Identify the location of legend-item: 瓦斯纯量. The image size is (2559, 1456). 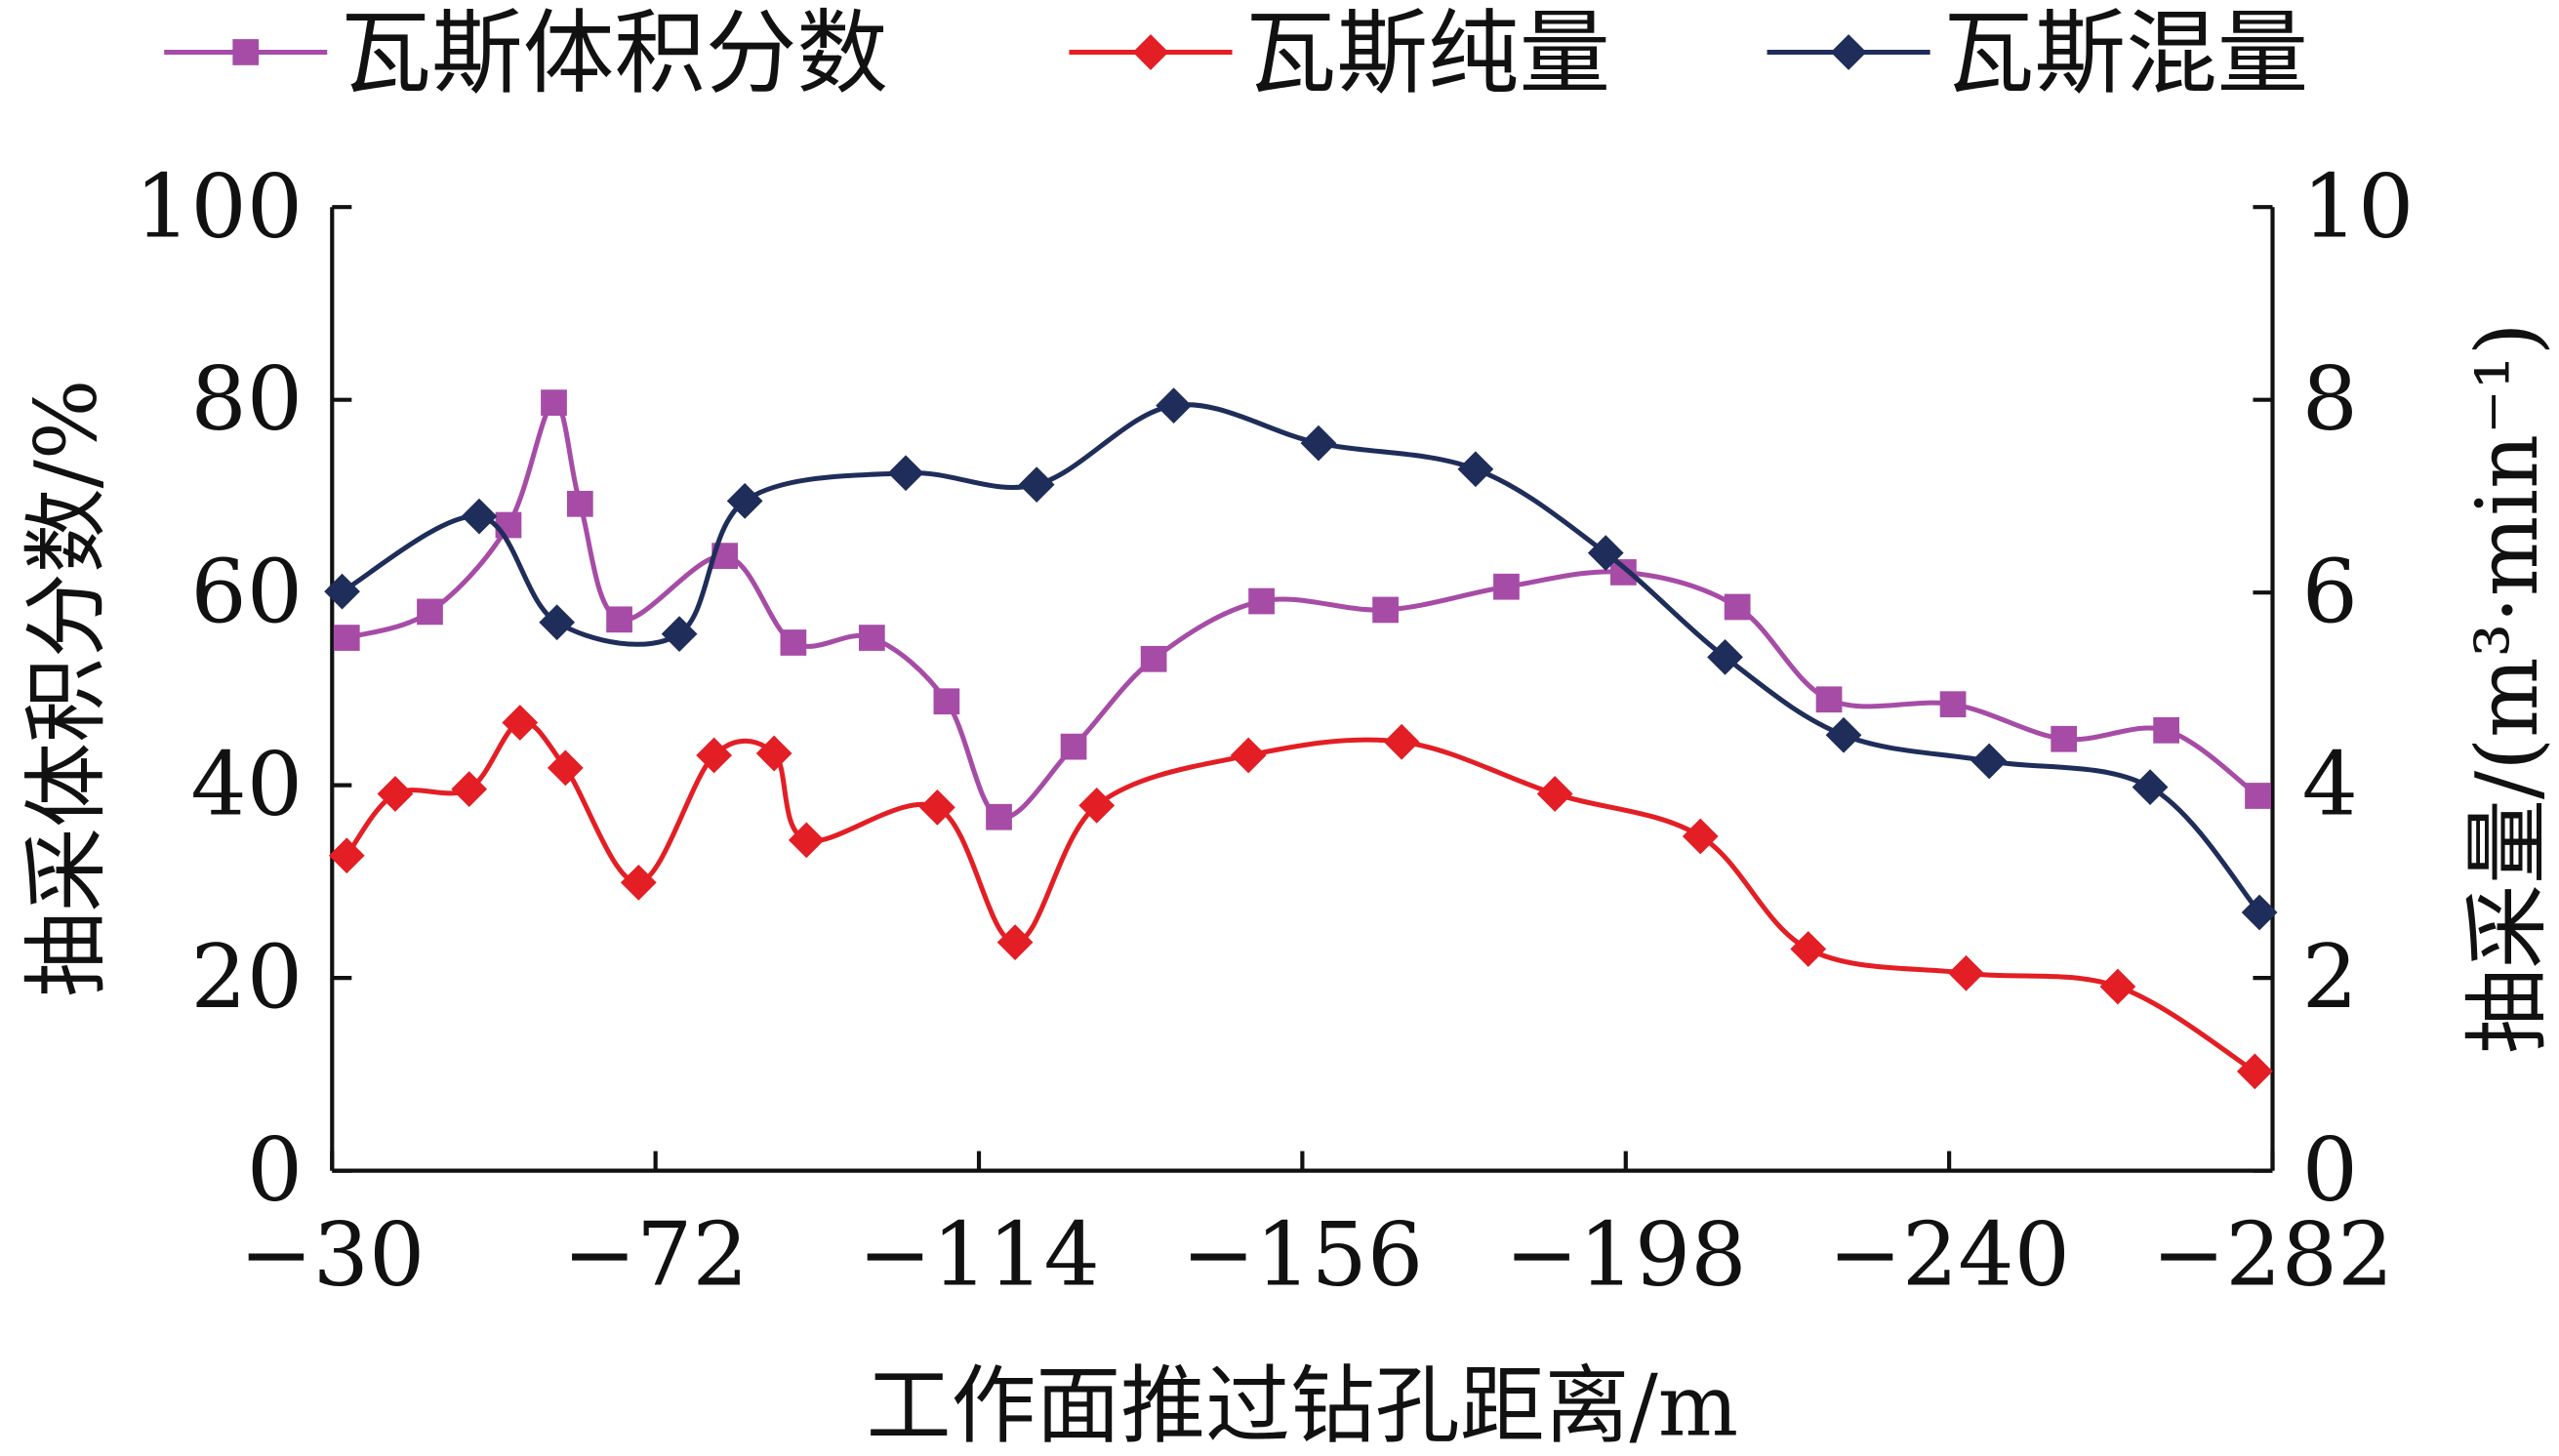
(1339, 54).